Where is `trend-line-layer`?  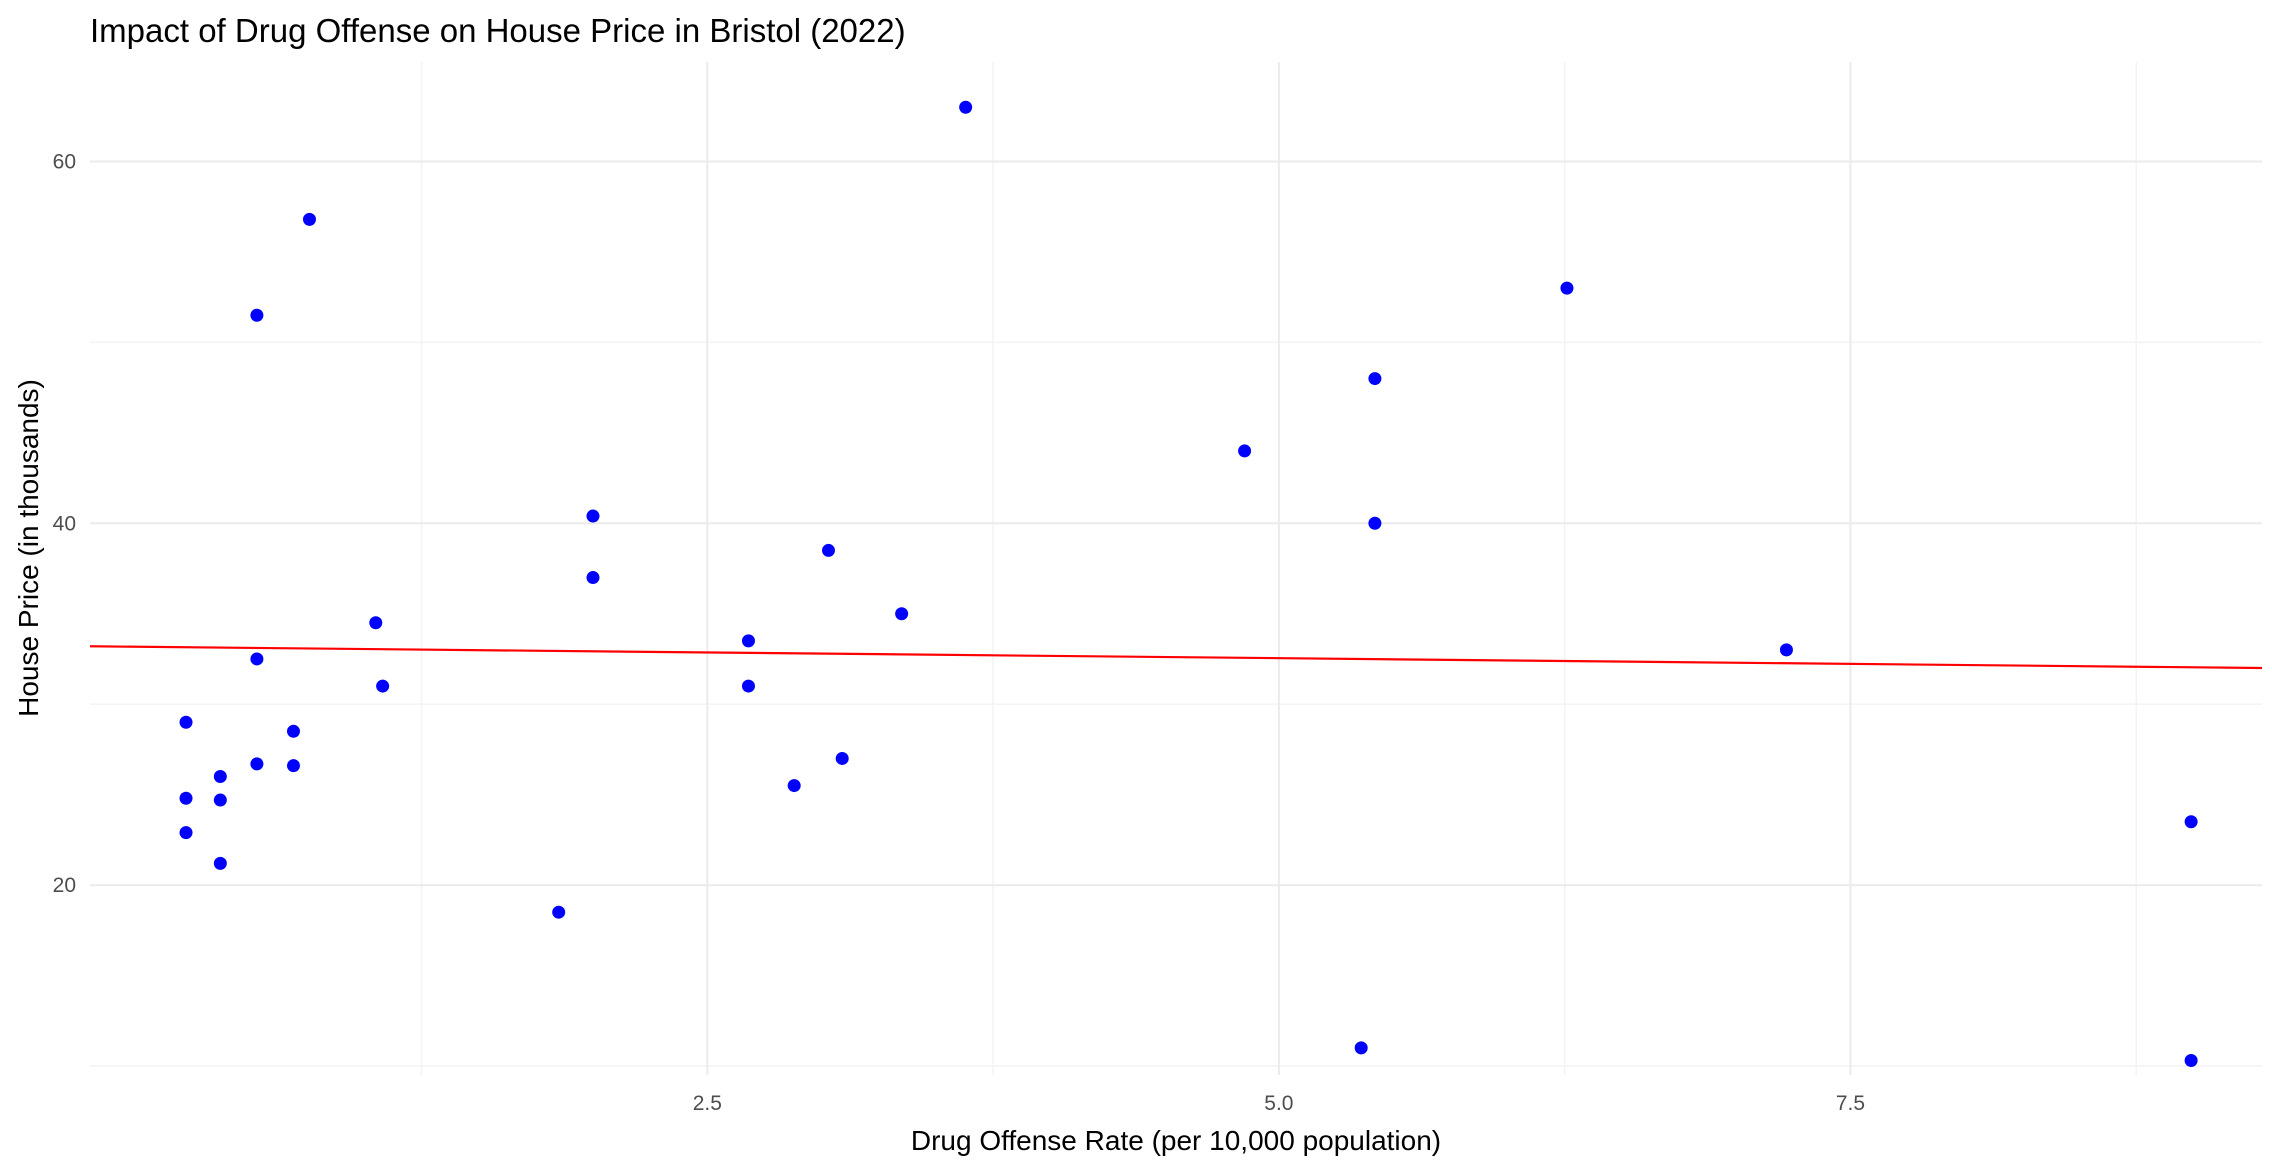 trend-line-layer is located at coordinates (1176, 657).